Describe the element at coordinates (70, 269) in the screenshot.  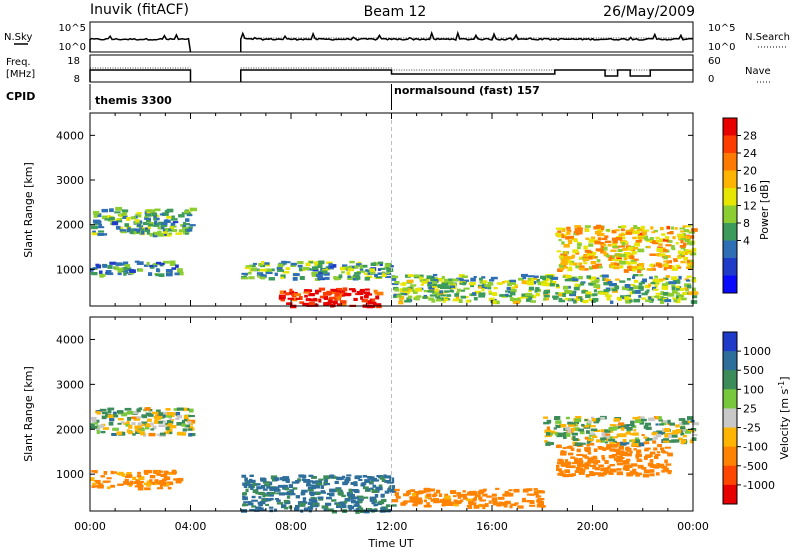
I see `power-ytick-label: 1000` at that location.